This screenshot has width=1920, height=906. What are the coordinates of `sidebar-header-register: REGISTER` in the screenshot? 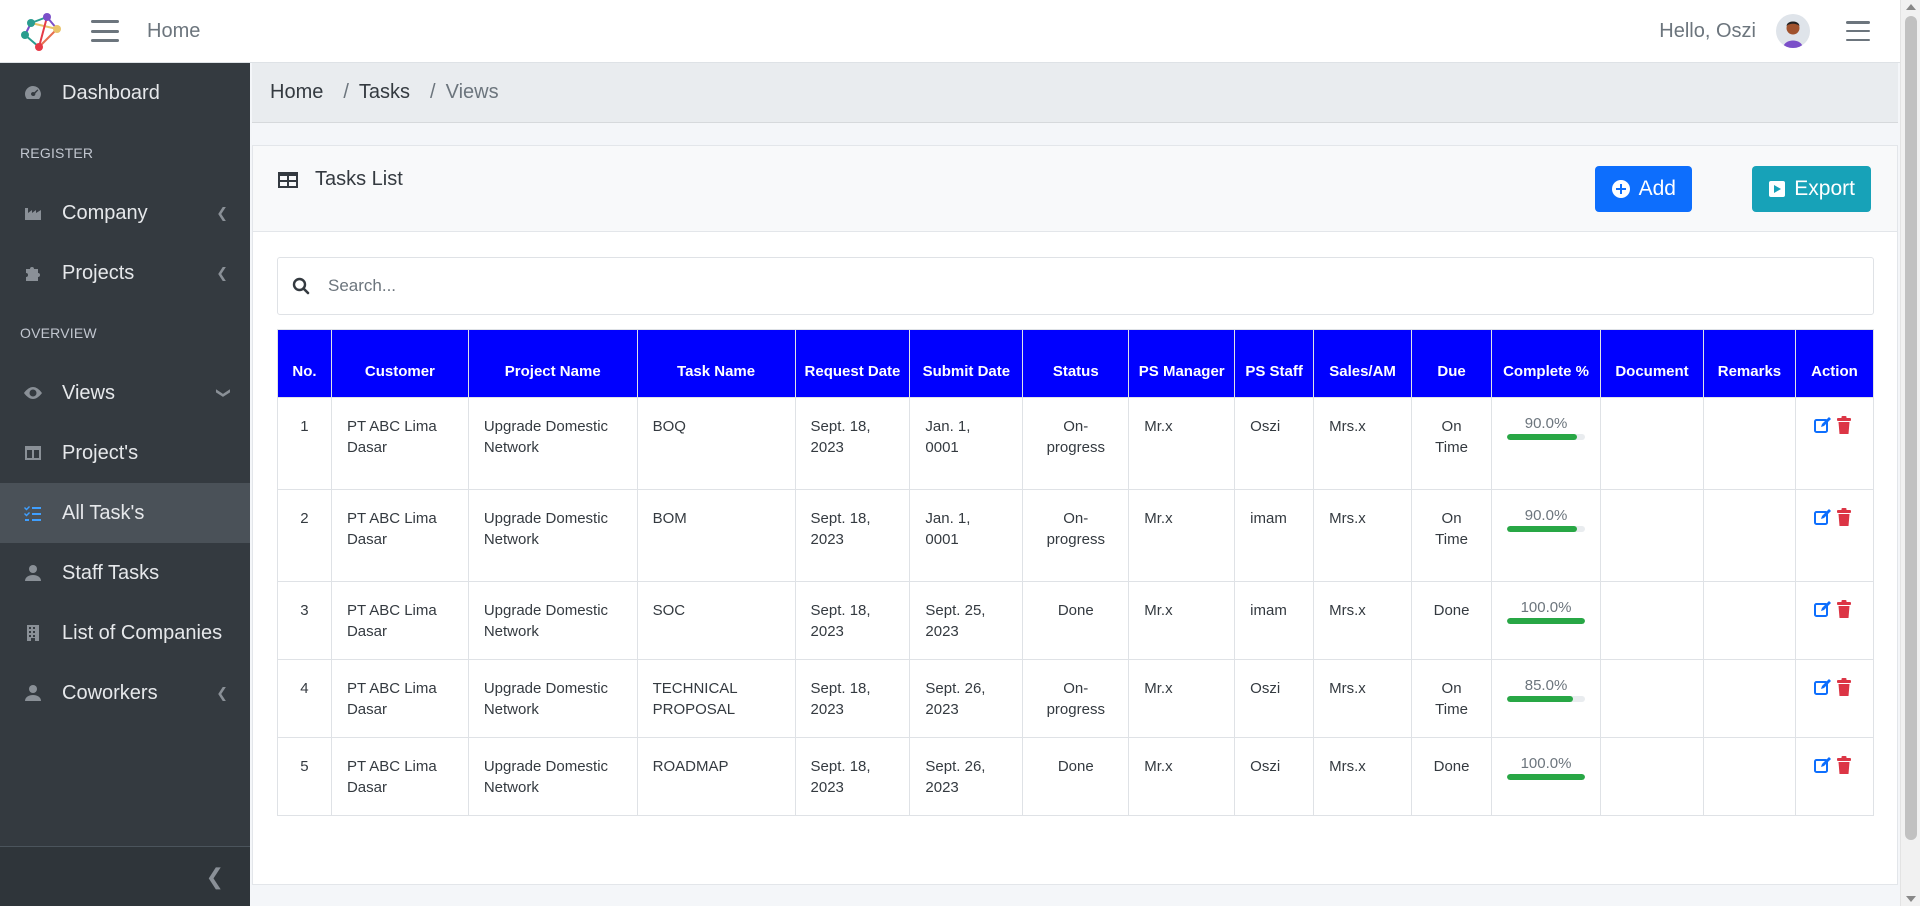 It's located at (57, 153).